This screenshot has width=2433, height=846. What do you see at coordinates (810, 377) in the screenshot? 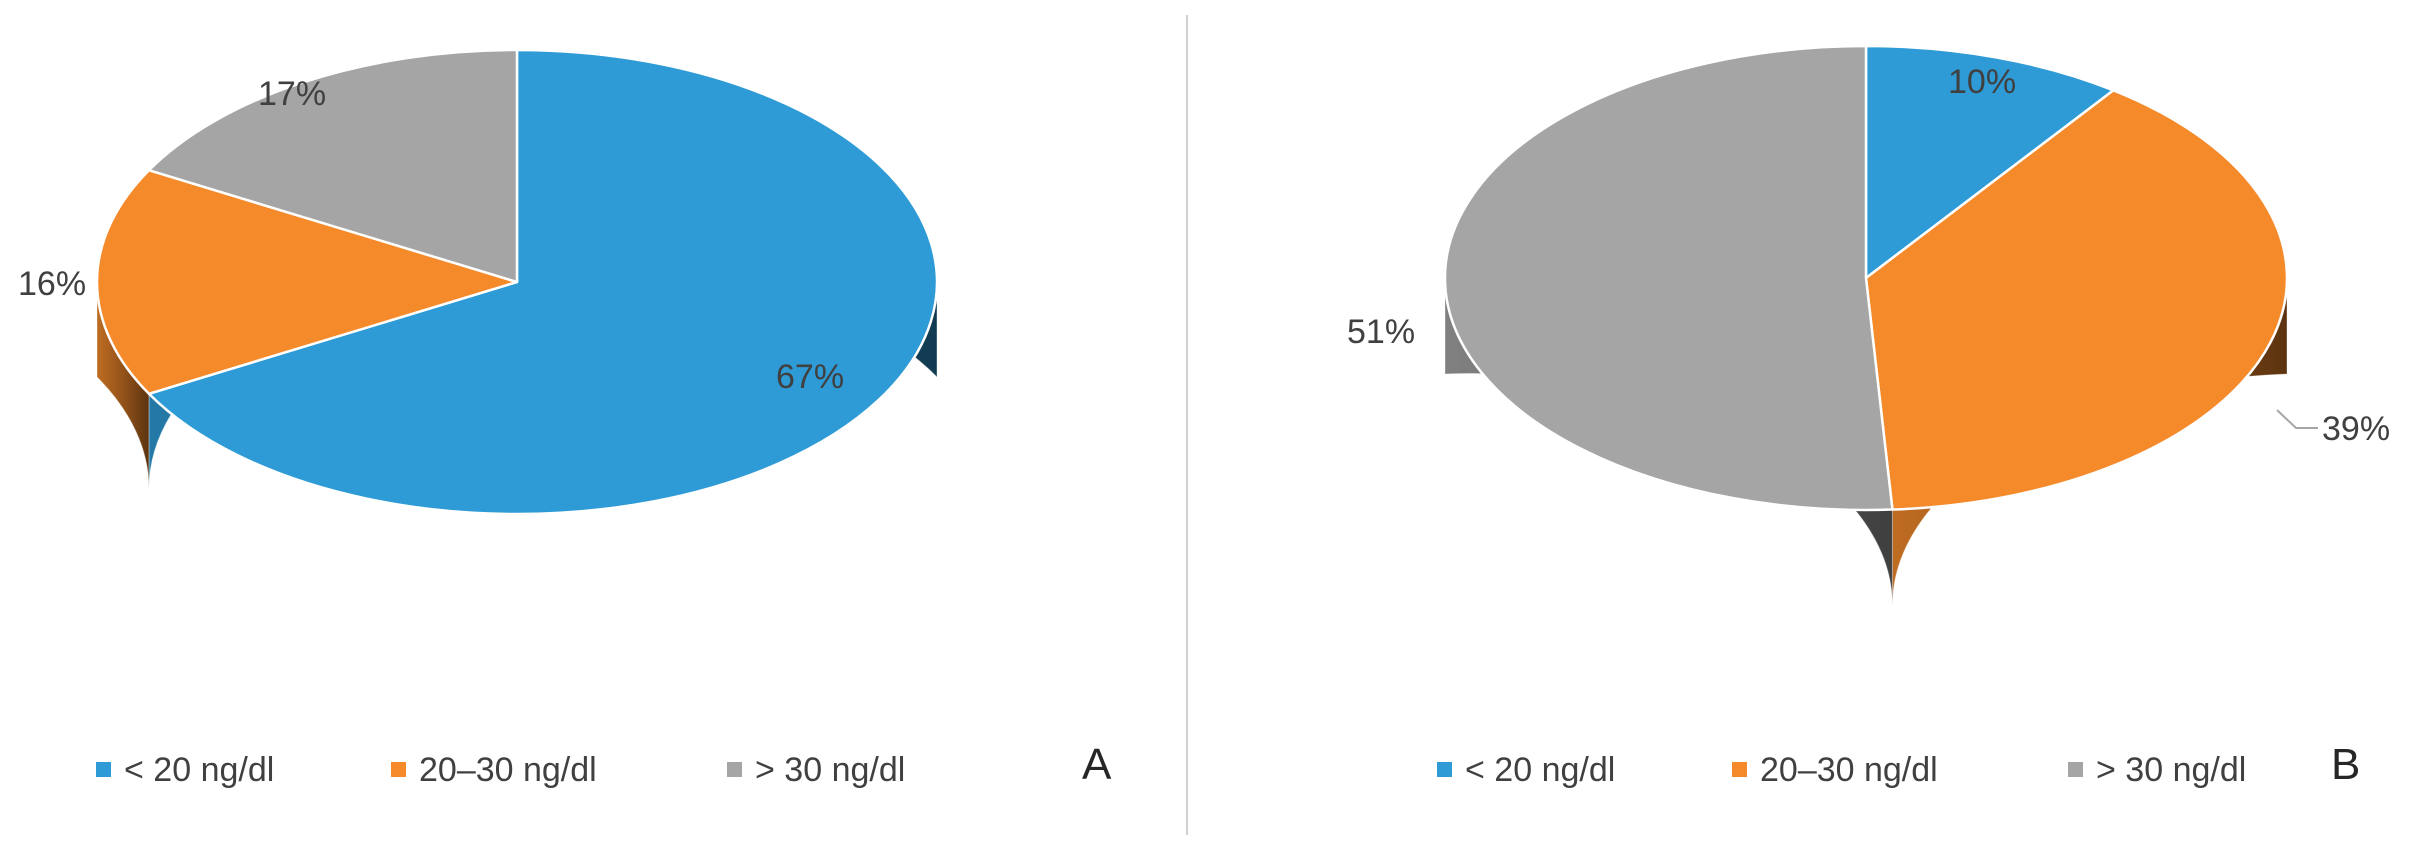
I see `slice-label-lt20: 67%` at bounding box center [810, 377].